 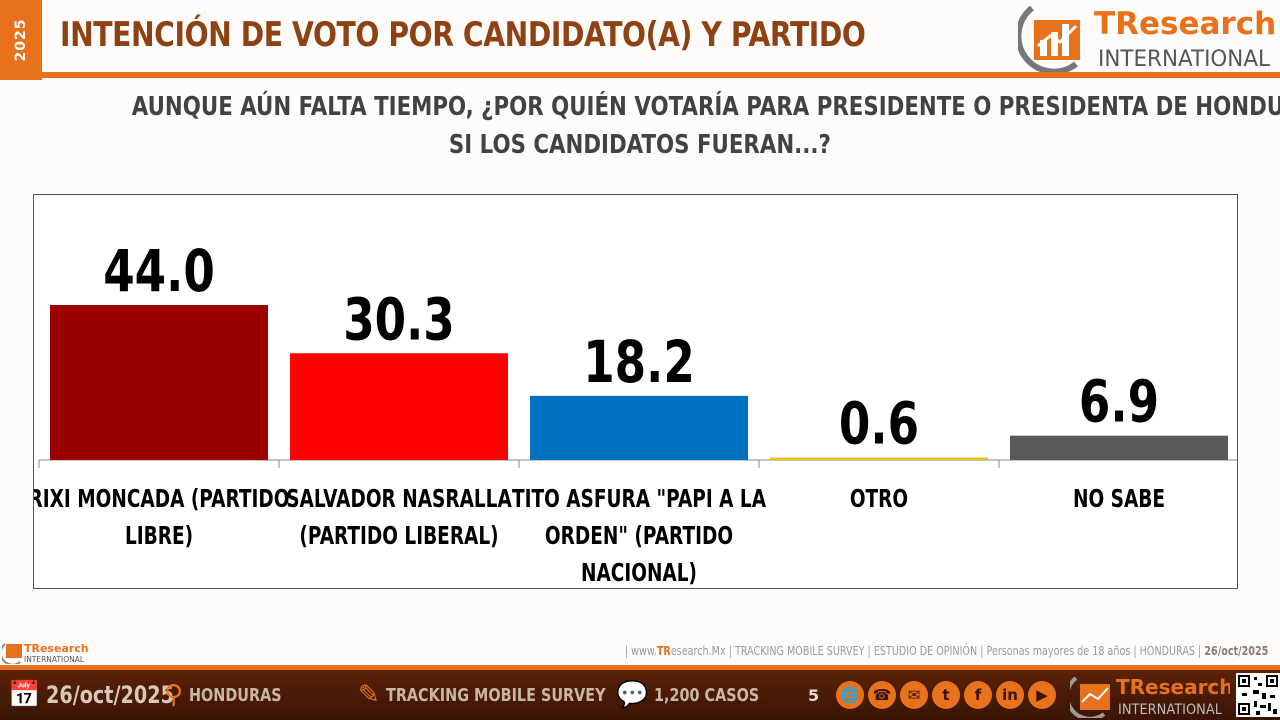 What do you see at coordinates (850, 695) in the screenshot?
I see `globe-icon: 🌐` at bounding box center [850, 695].